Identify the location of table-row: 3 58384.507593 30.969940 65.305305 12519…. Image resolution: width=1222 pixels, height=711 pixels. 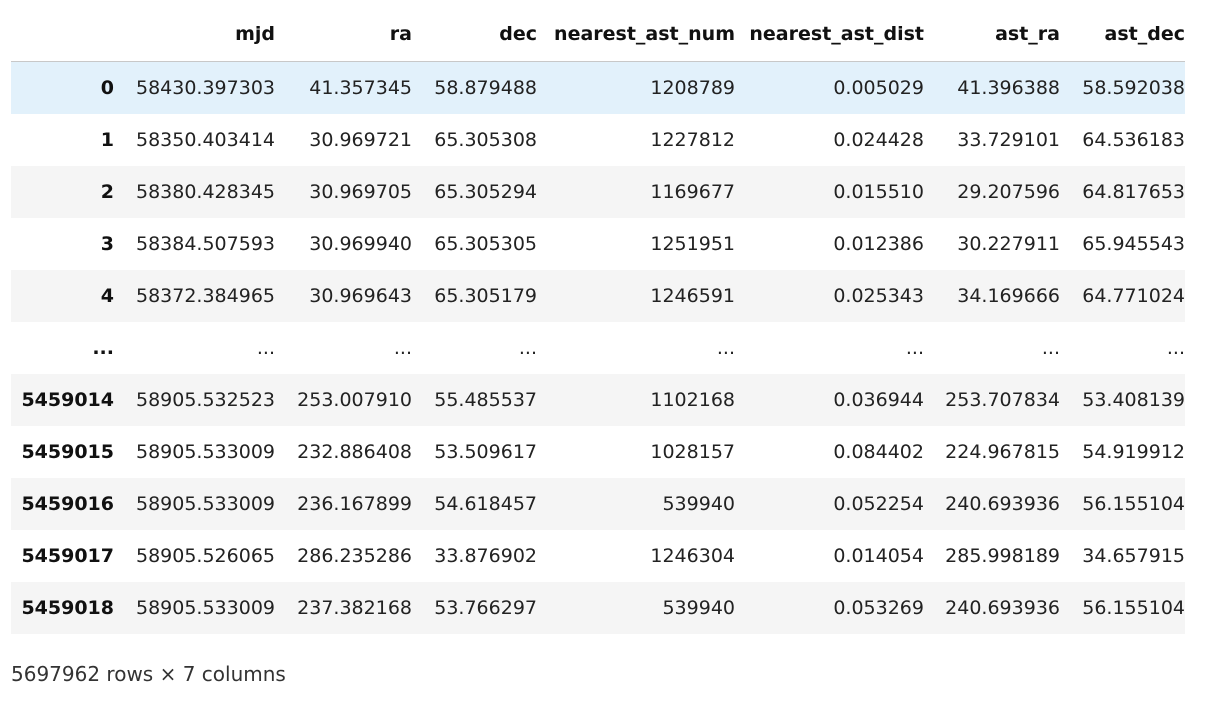
(598, 244).